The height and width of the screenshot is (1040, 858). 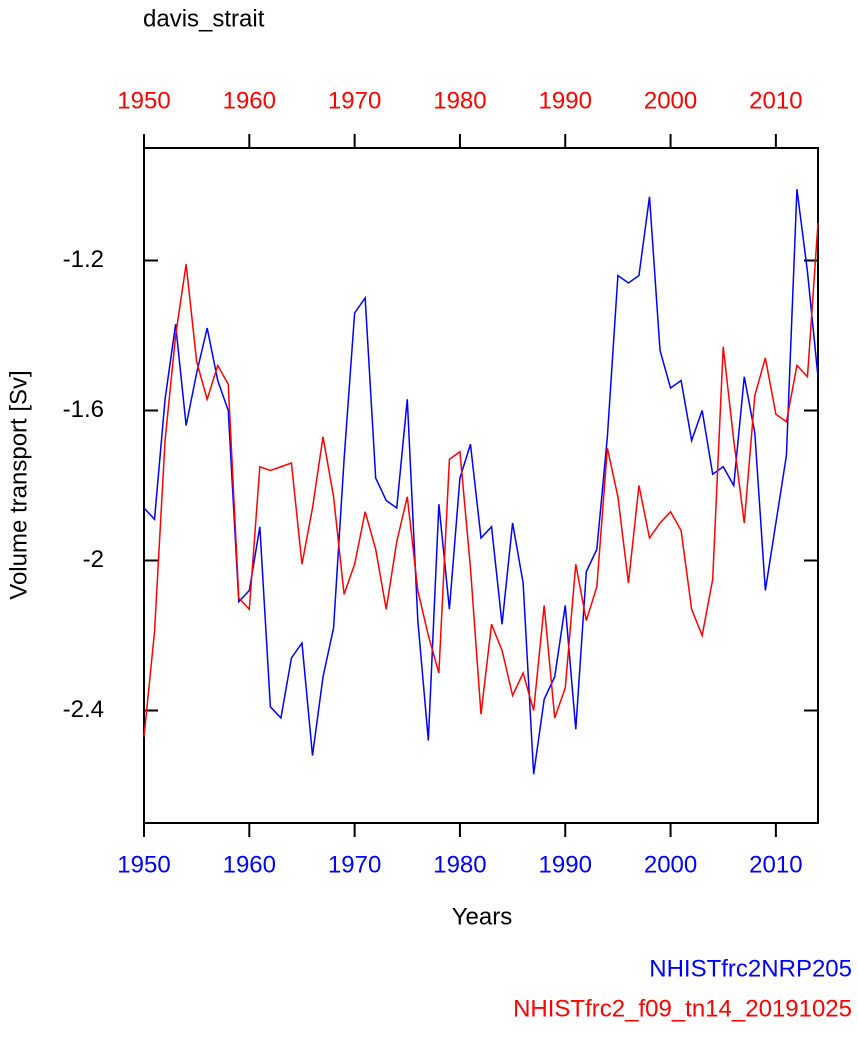 What do you see at coordinates (18, 484) in the screenshot?
I see `y-axis-label: Volume transport [Sv]` at bounding box center [18, 484].